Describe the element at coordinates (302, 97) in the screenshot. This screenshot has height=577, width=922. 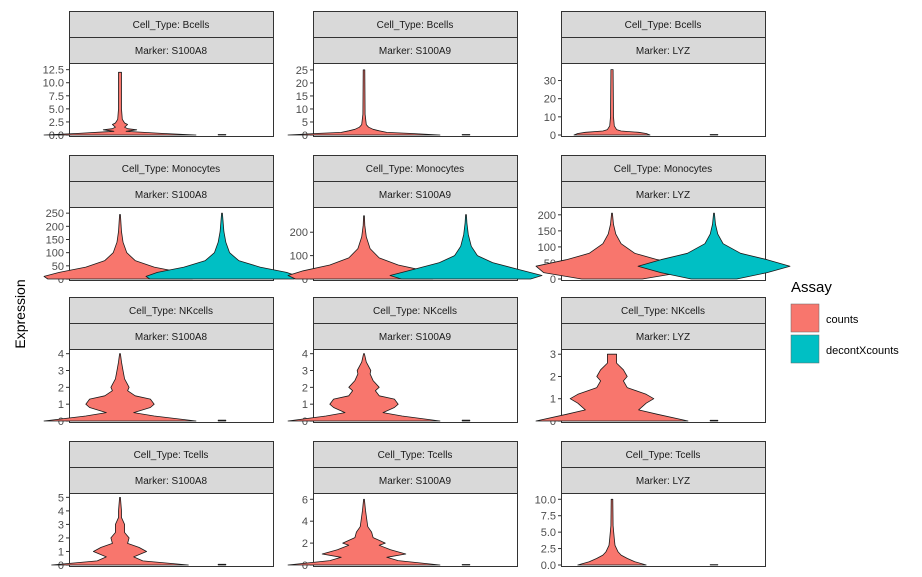
I see `y-tick-label: 15` at that location.